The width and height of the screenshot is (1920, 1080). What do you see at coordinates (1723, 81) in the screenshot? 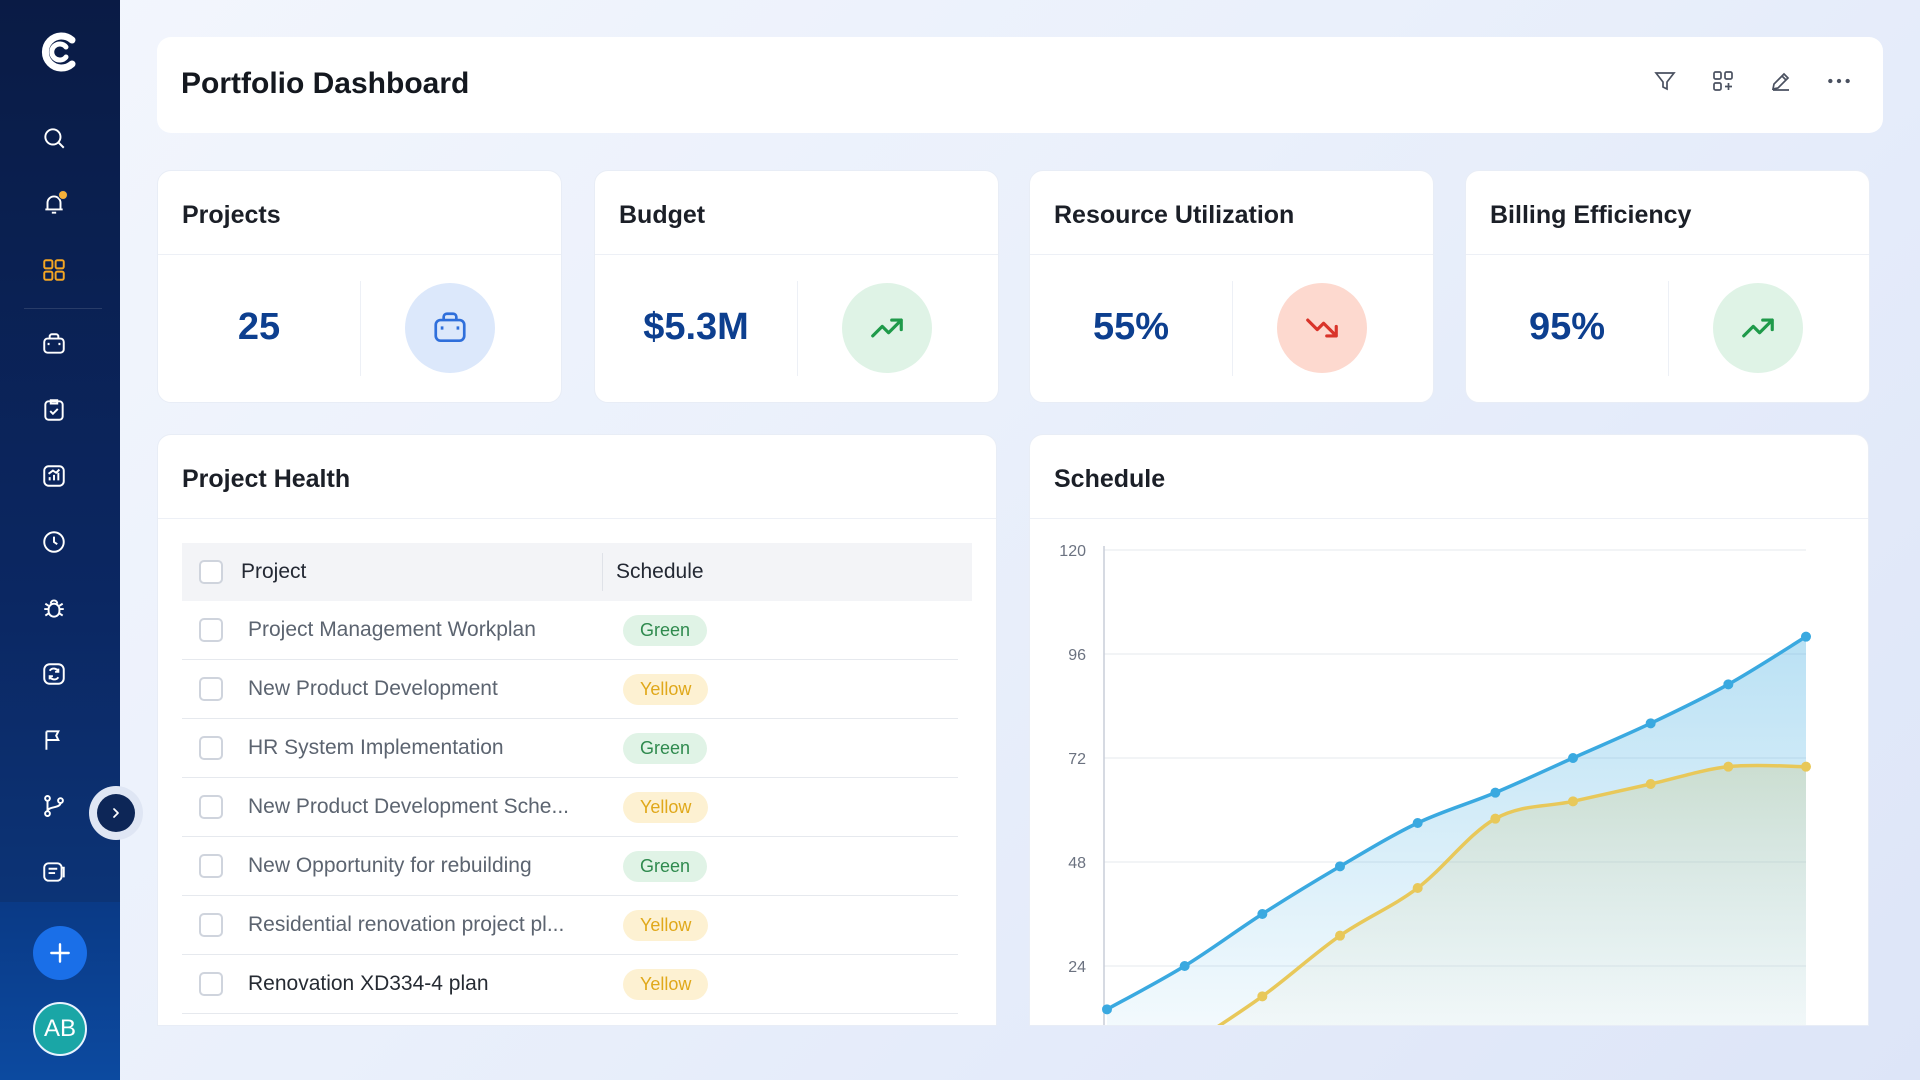
I see `add-widget-icon` at bounding box center [1723, 81].